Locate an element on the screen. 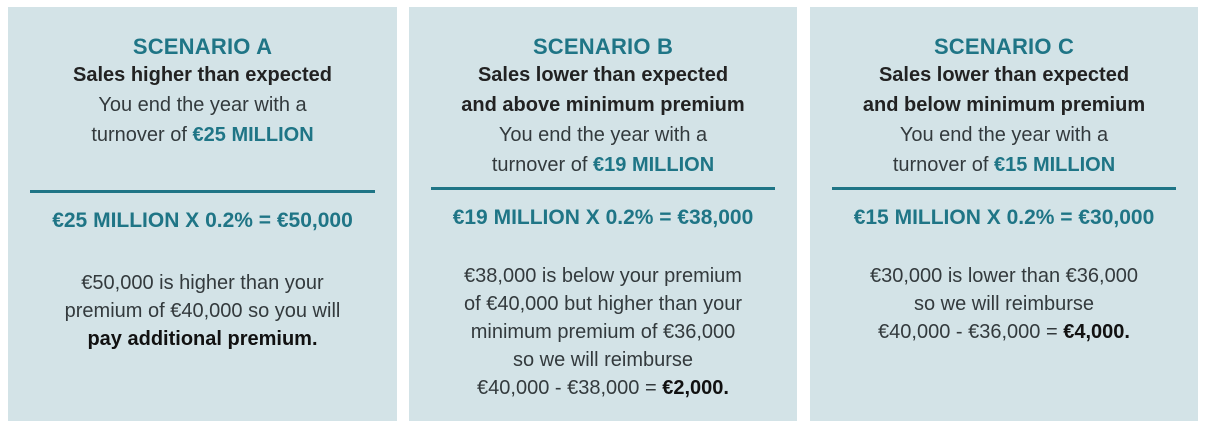 The width and height of the screenshot is (1206, 427). scenario-title: SCENARIO B is located at coordinates (603, 46).